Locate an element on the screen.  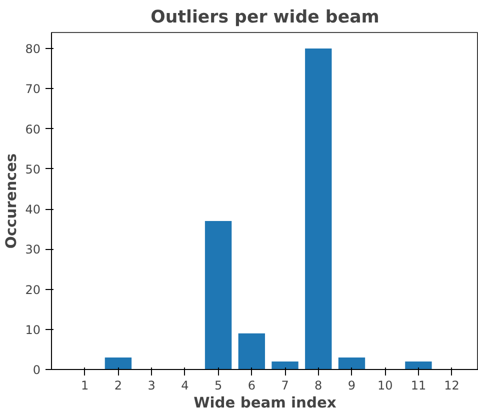
x-tick-label: 2 is located at coordinates (118, 385).